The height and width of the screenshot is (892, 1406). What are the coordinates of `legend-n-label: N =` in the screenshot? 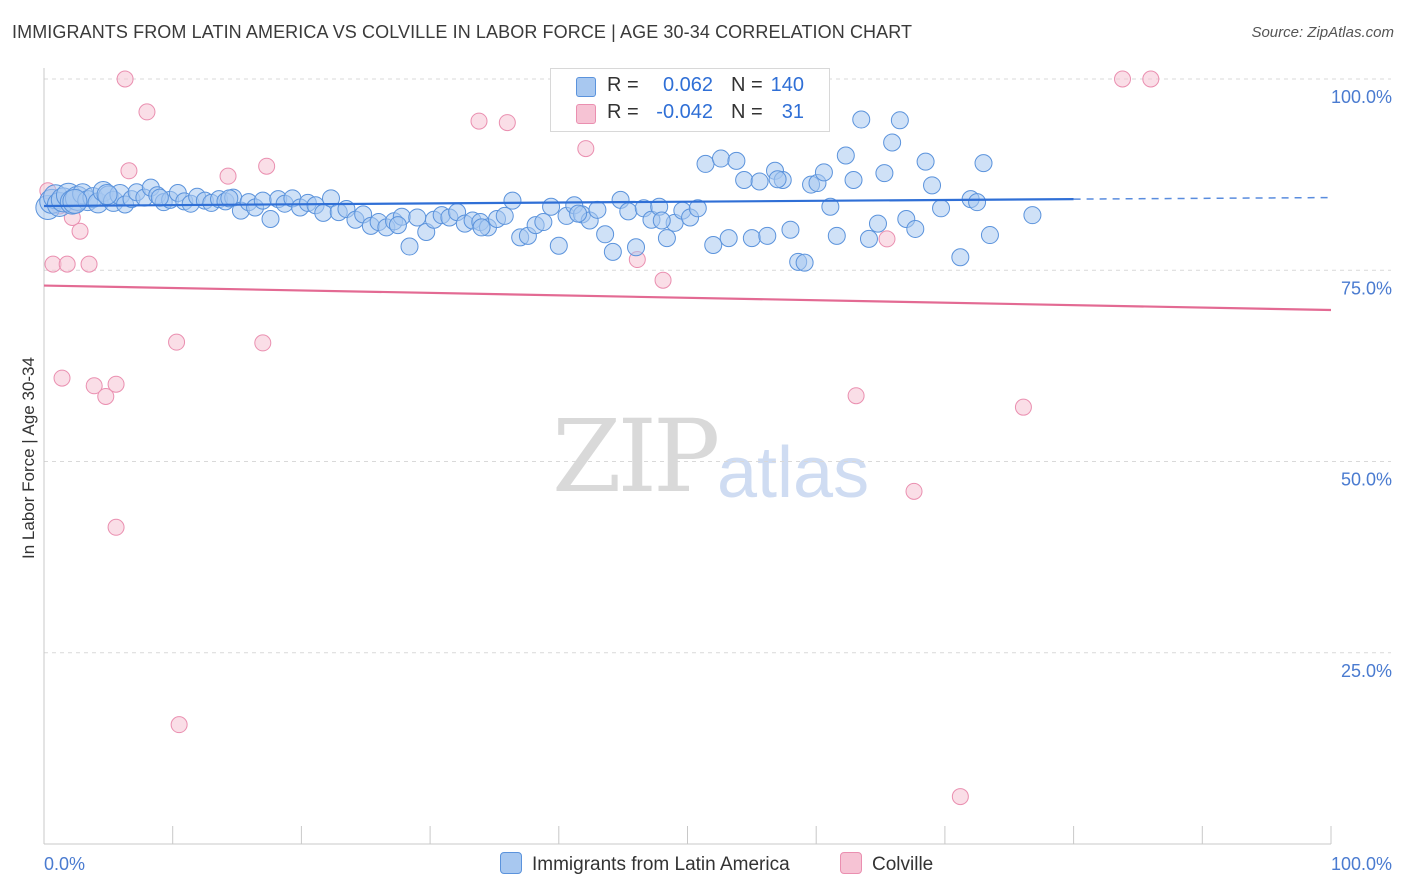 It's located at (747, 112).